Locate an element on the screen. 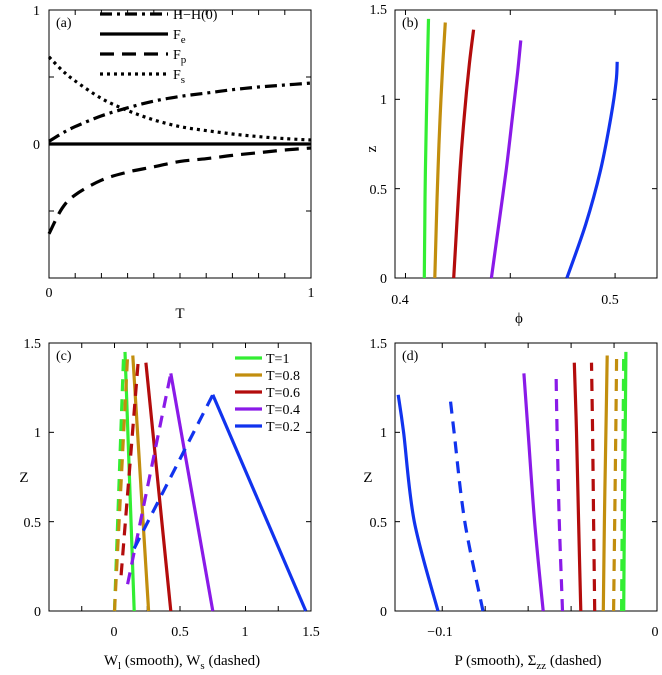 This screenshot has width=662, height=675. panel-d-smooth-t1 is located at coordinates (625, 481).